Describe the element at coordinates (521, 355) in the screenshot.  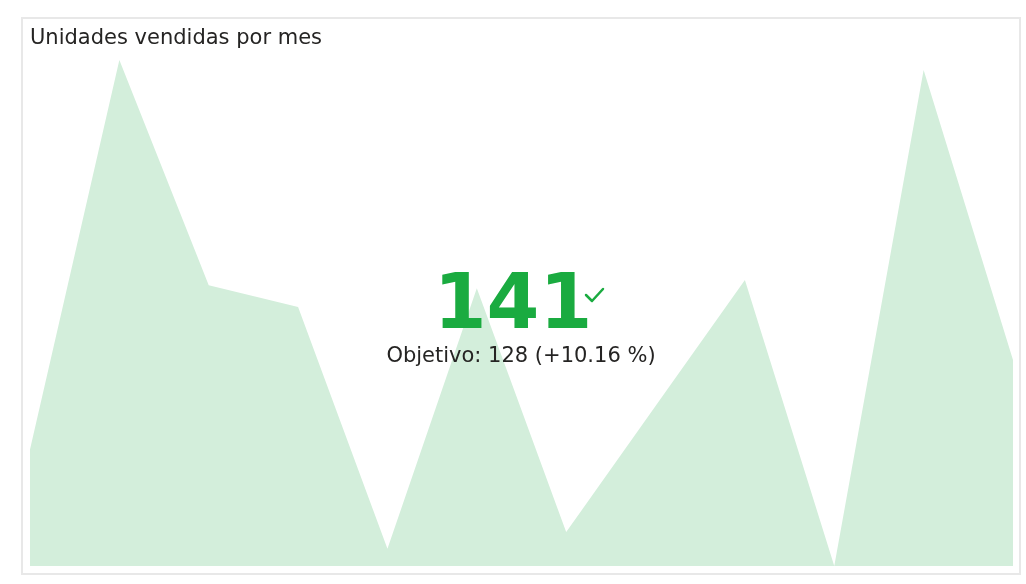
I see `annotation: Objetivo: 128 (+10.16 %)` at that location.